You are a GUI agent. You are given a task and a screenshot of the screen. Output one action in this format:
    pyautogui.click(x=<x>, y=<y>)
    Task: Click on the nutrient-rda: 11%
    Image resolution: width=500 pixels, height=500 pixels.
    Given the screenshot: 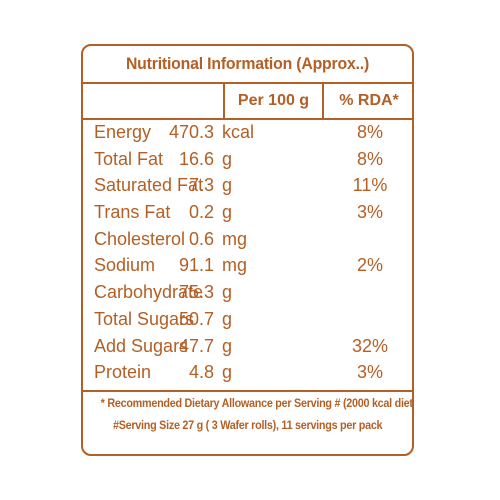 What is the action you would take?
    pyautogui.click(x=370, y=185)
    